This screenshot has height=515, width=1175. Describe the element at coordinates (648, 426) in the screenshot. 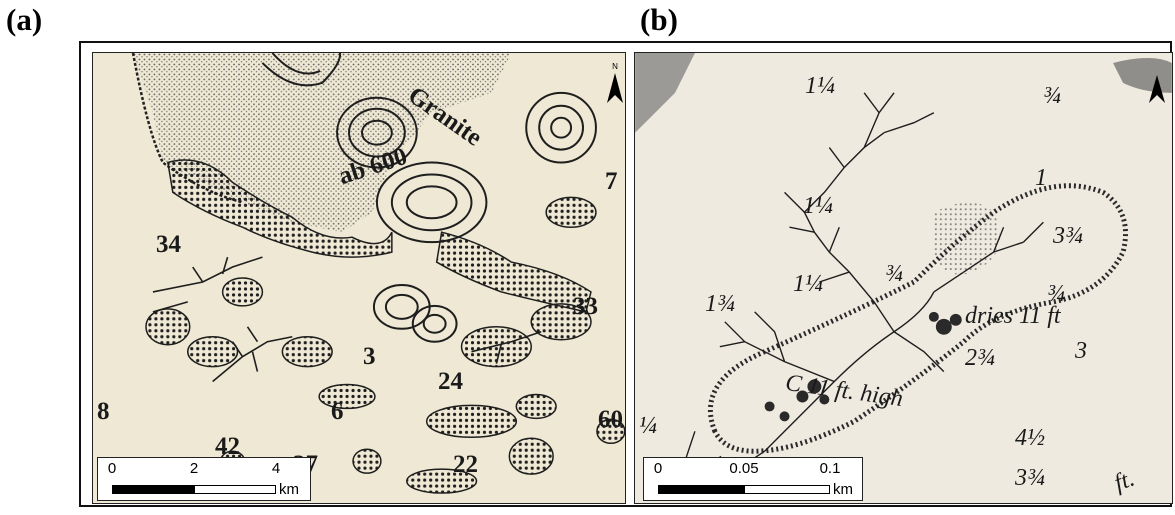

I see `map-label: ¼` at that location.